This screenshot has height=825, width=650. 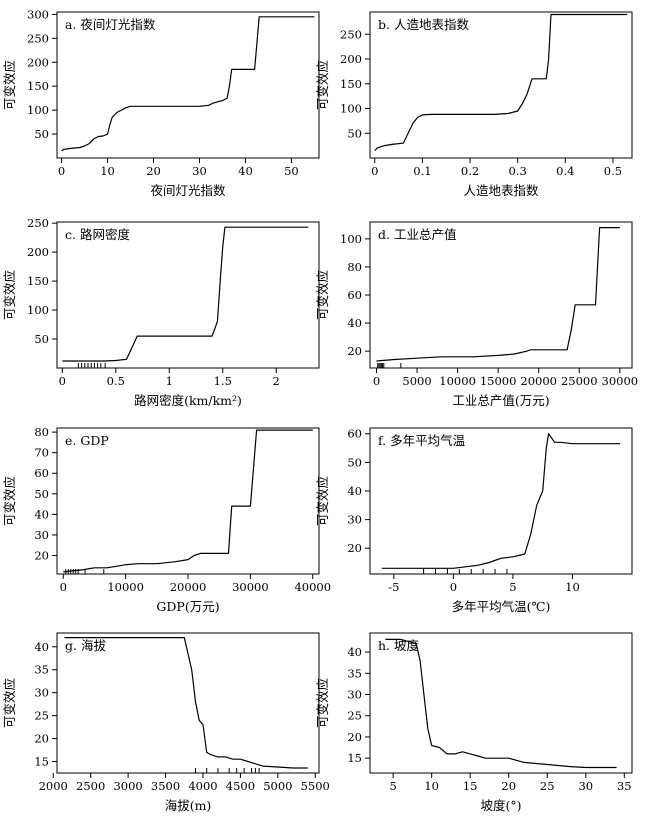 What do you see at coordinates (470, 171) in the screenshot?
I see `x-tick-label: 0.2` at bounding box center [470, 171].